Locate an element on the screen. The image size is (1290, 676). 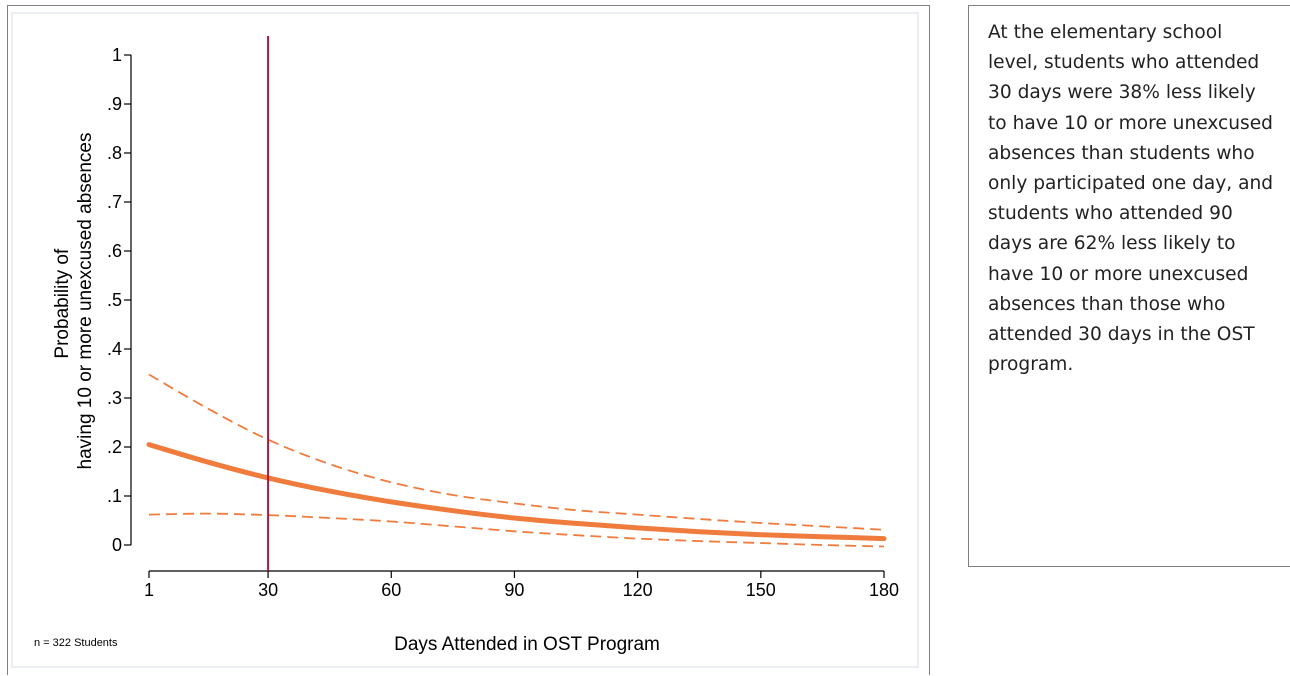
y-axis-title-line-2: having 10 or more unexcused absences is located at coordinates (85, 301).